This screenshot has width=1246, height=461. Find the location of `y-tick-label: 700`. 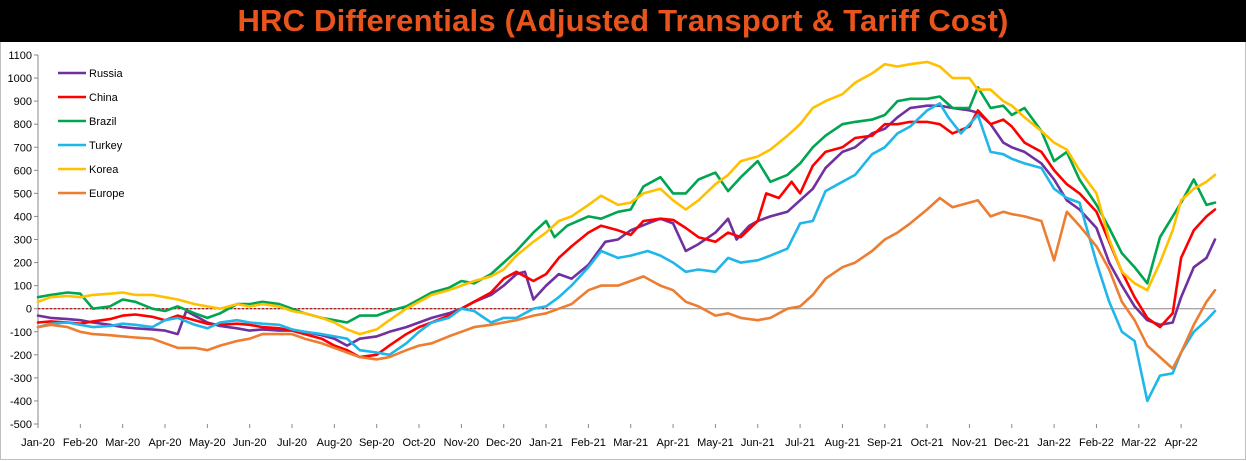

y-tick-label: 700 is located at coordinates (23, 148).